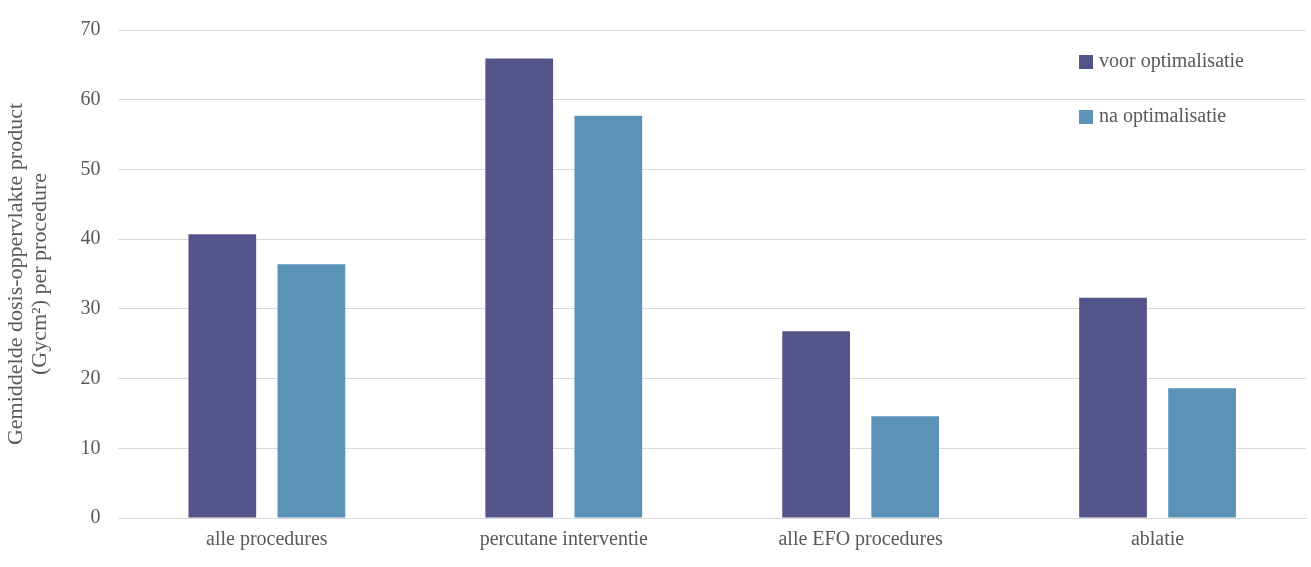 The height and width of the screenshot is (567, 1311). Describe the element at coordinates (26, 274) in the screenshot. I see `y-axis-title: Gemiddelde dosis-oppervlakte product (Gycm²) per procedure` at that location.